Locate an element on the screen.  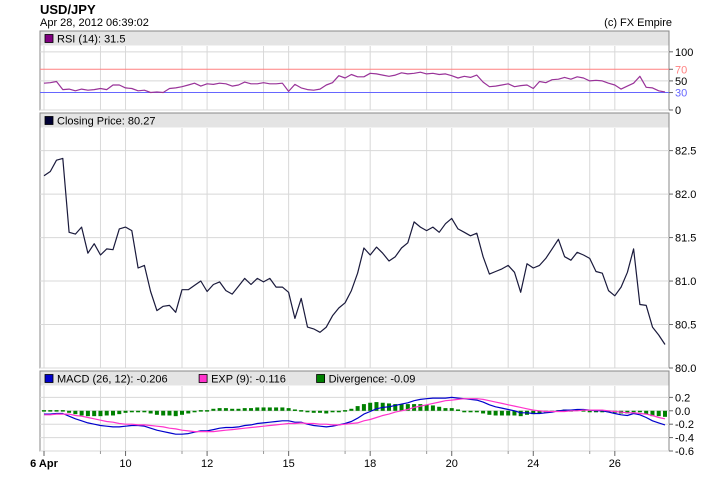
x-tick-label: 18 is located at coordinates (370, 464).